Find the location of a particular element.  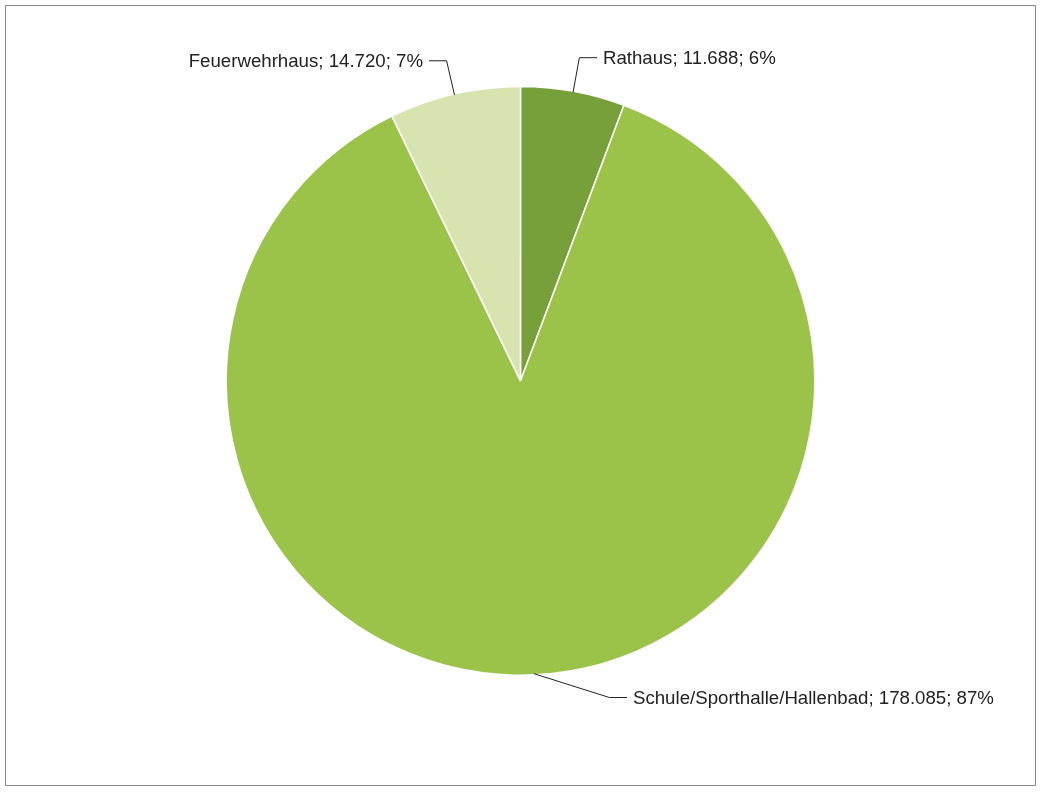

slice-label: Schule/Sporthalle/Hallenbad; 178.085; 87% is located at coordinates (813, 698).